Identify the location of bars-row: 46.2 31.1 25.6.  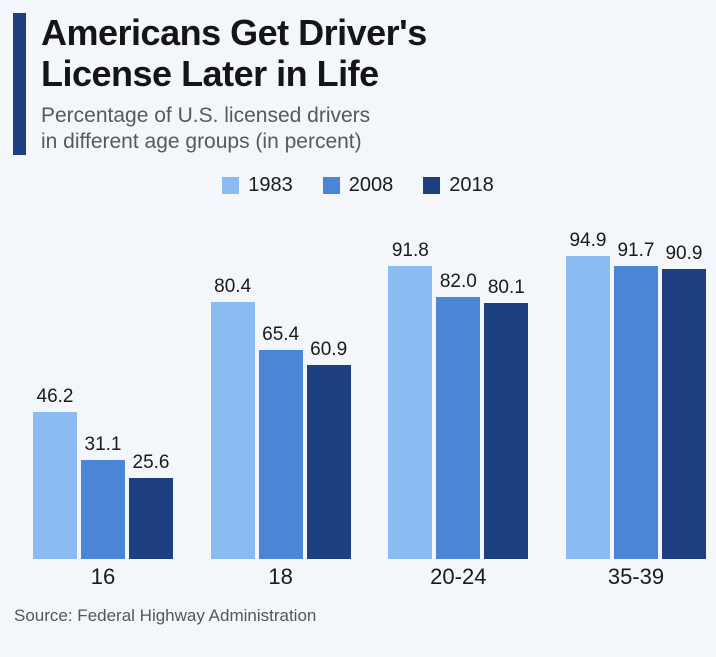
(103, 384).